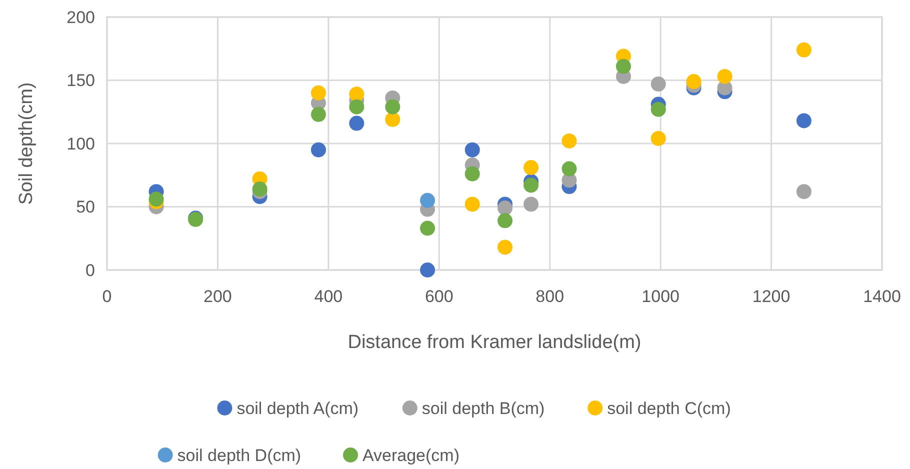  Describe the element at coordinates (80, 80) in the screenshot. I see `y-tick-label: 150` at that location.